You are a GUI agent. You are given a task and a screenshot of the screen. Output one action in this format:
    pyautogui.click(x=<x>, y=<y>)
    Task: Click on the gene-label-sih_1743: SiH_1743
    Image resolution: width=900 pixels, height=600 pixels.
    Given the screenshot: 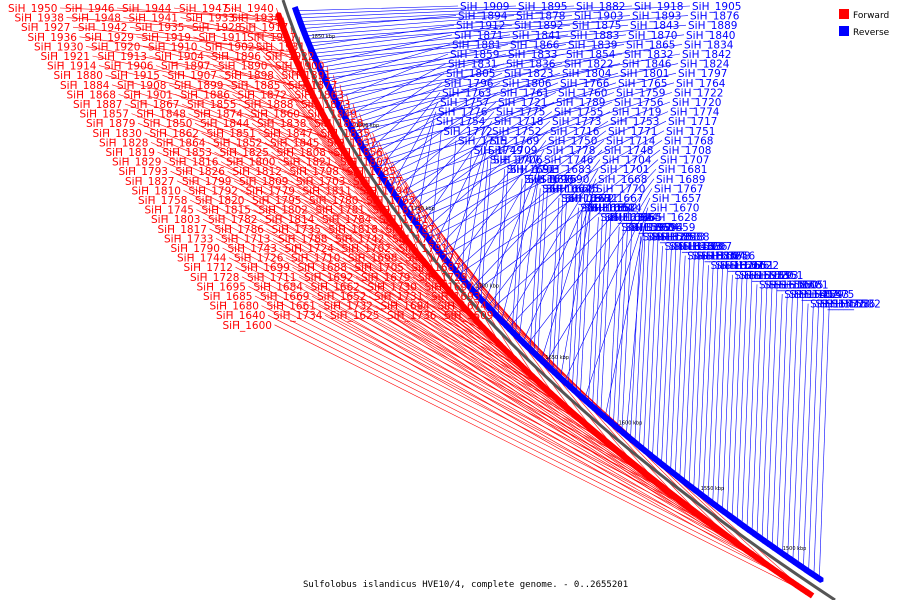 What is the action you would take?
    pyautogui.click(x=252, y=249)
    